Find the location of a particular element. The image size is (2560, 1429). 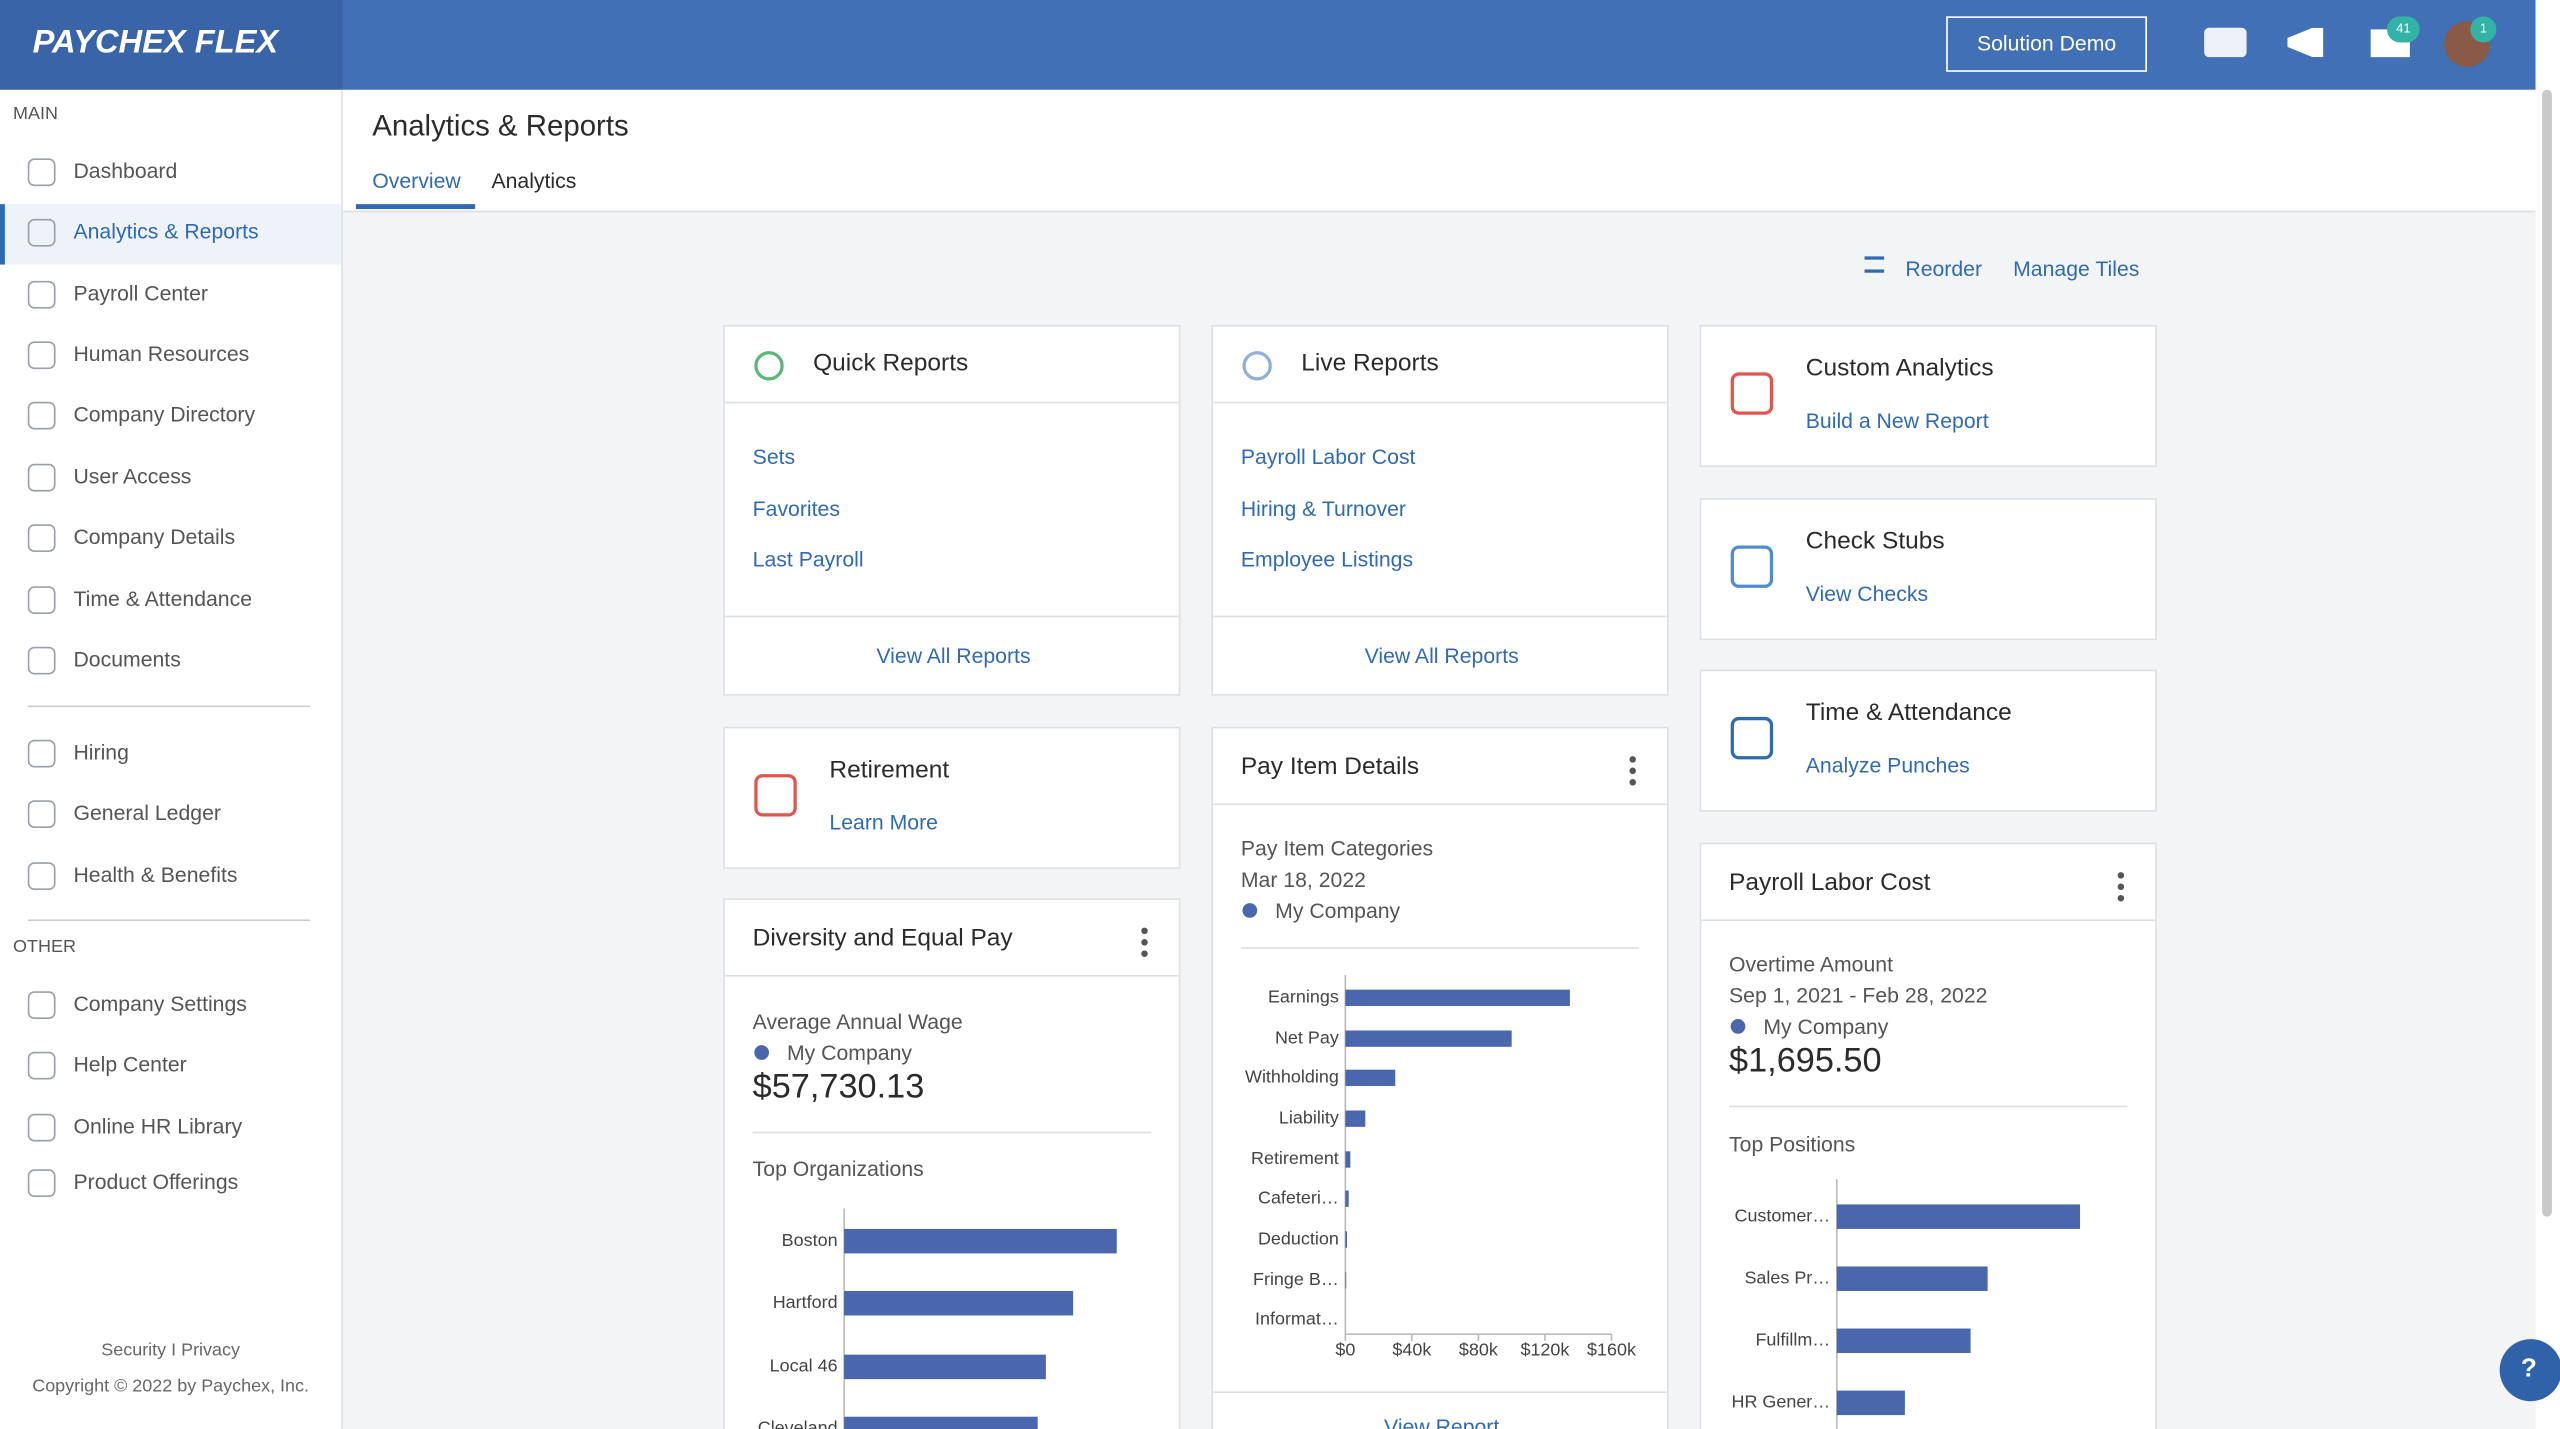

chart-title: Top Organizations is located at coordinates (838, 1168).